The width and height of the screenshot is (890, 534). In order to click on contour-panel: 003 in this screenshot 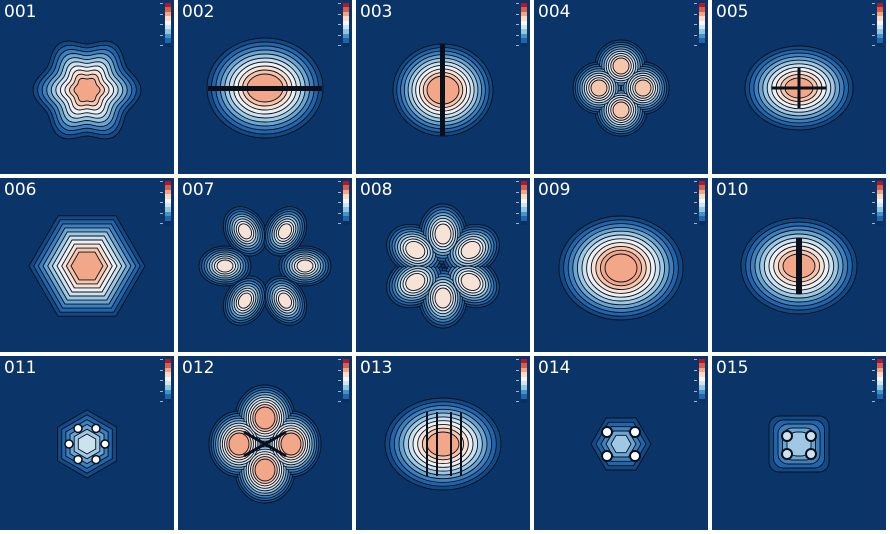, I will do `click(443, 87)`.